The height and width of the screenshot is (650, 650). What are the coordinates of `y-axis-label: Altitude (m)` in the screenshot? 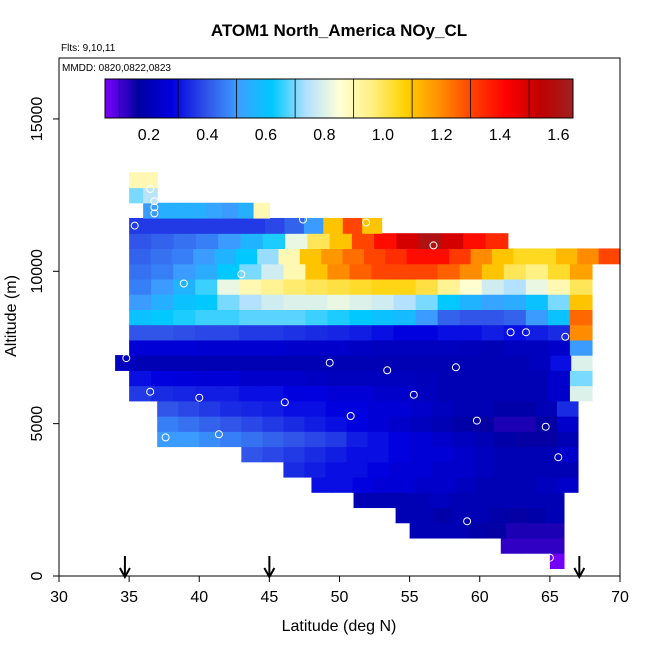 It's located at (11, 316).